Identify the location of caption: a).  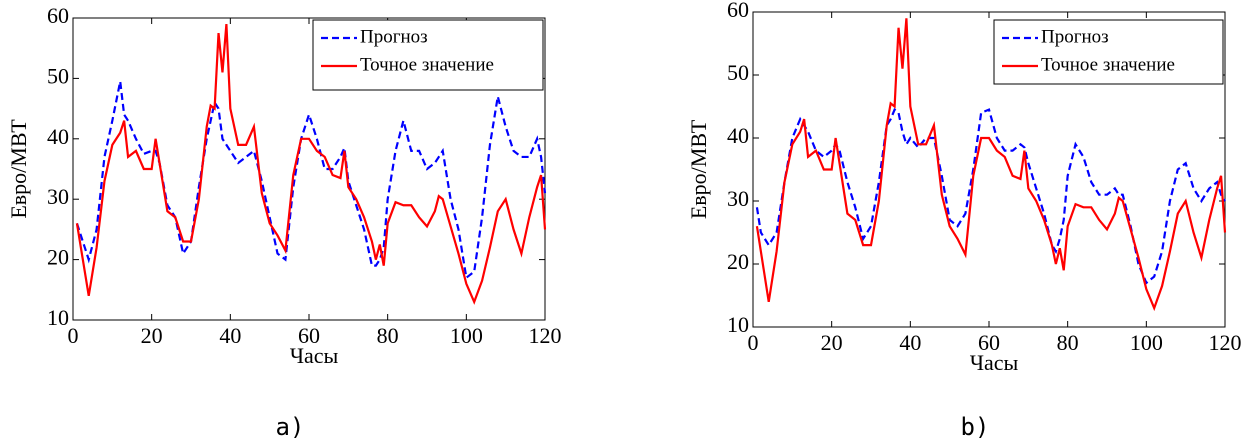
(290, 427).